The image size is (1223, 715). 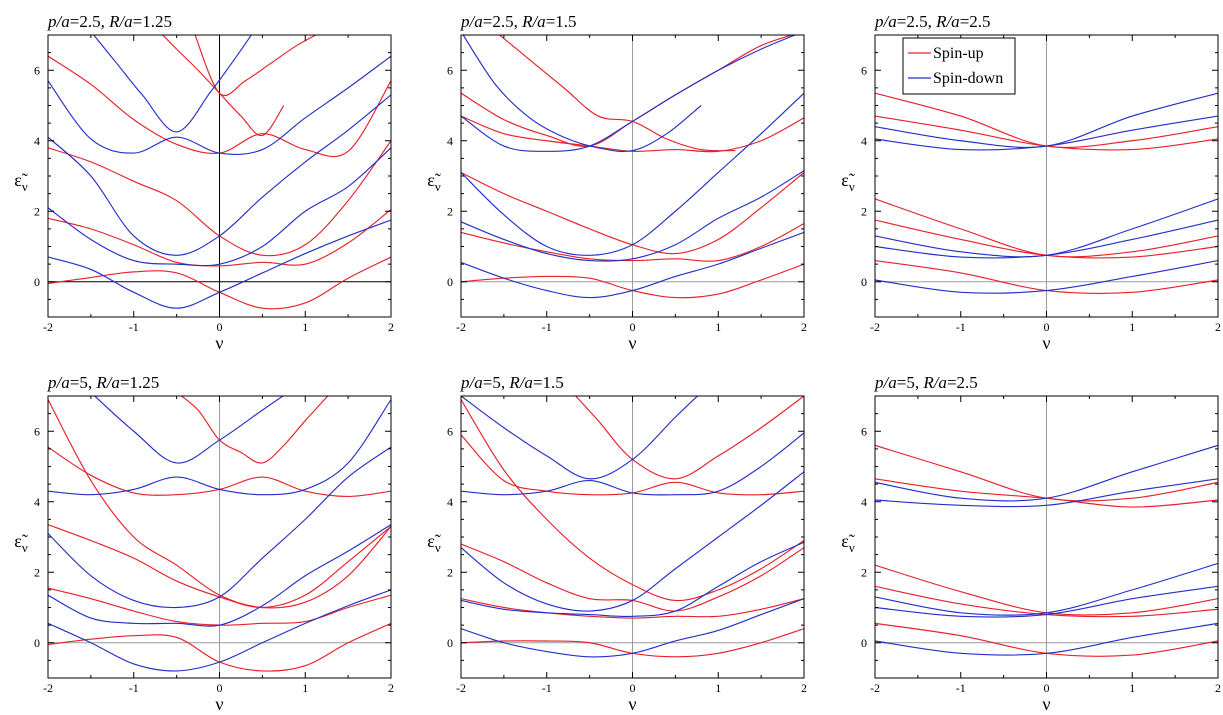 What do you see at coordinates (109, 21) in the screenshot?
I see `panel-title: p/a=2.5, R/a=1.25` at bounding box center [109, 21].